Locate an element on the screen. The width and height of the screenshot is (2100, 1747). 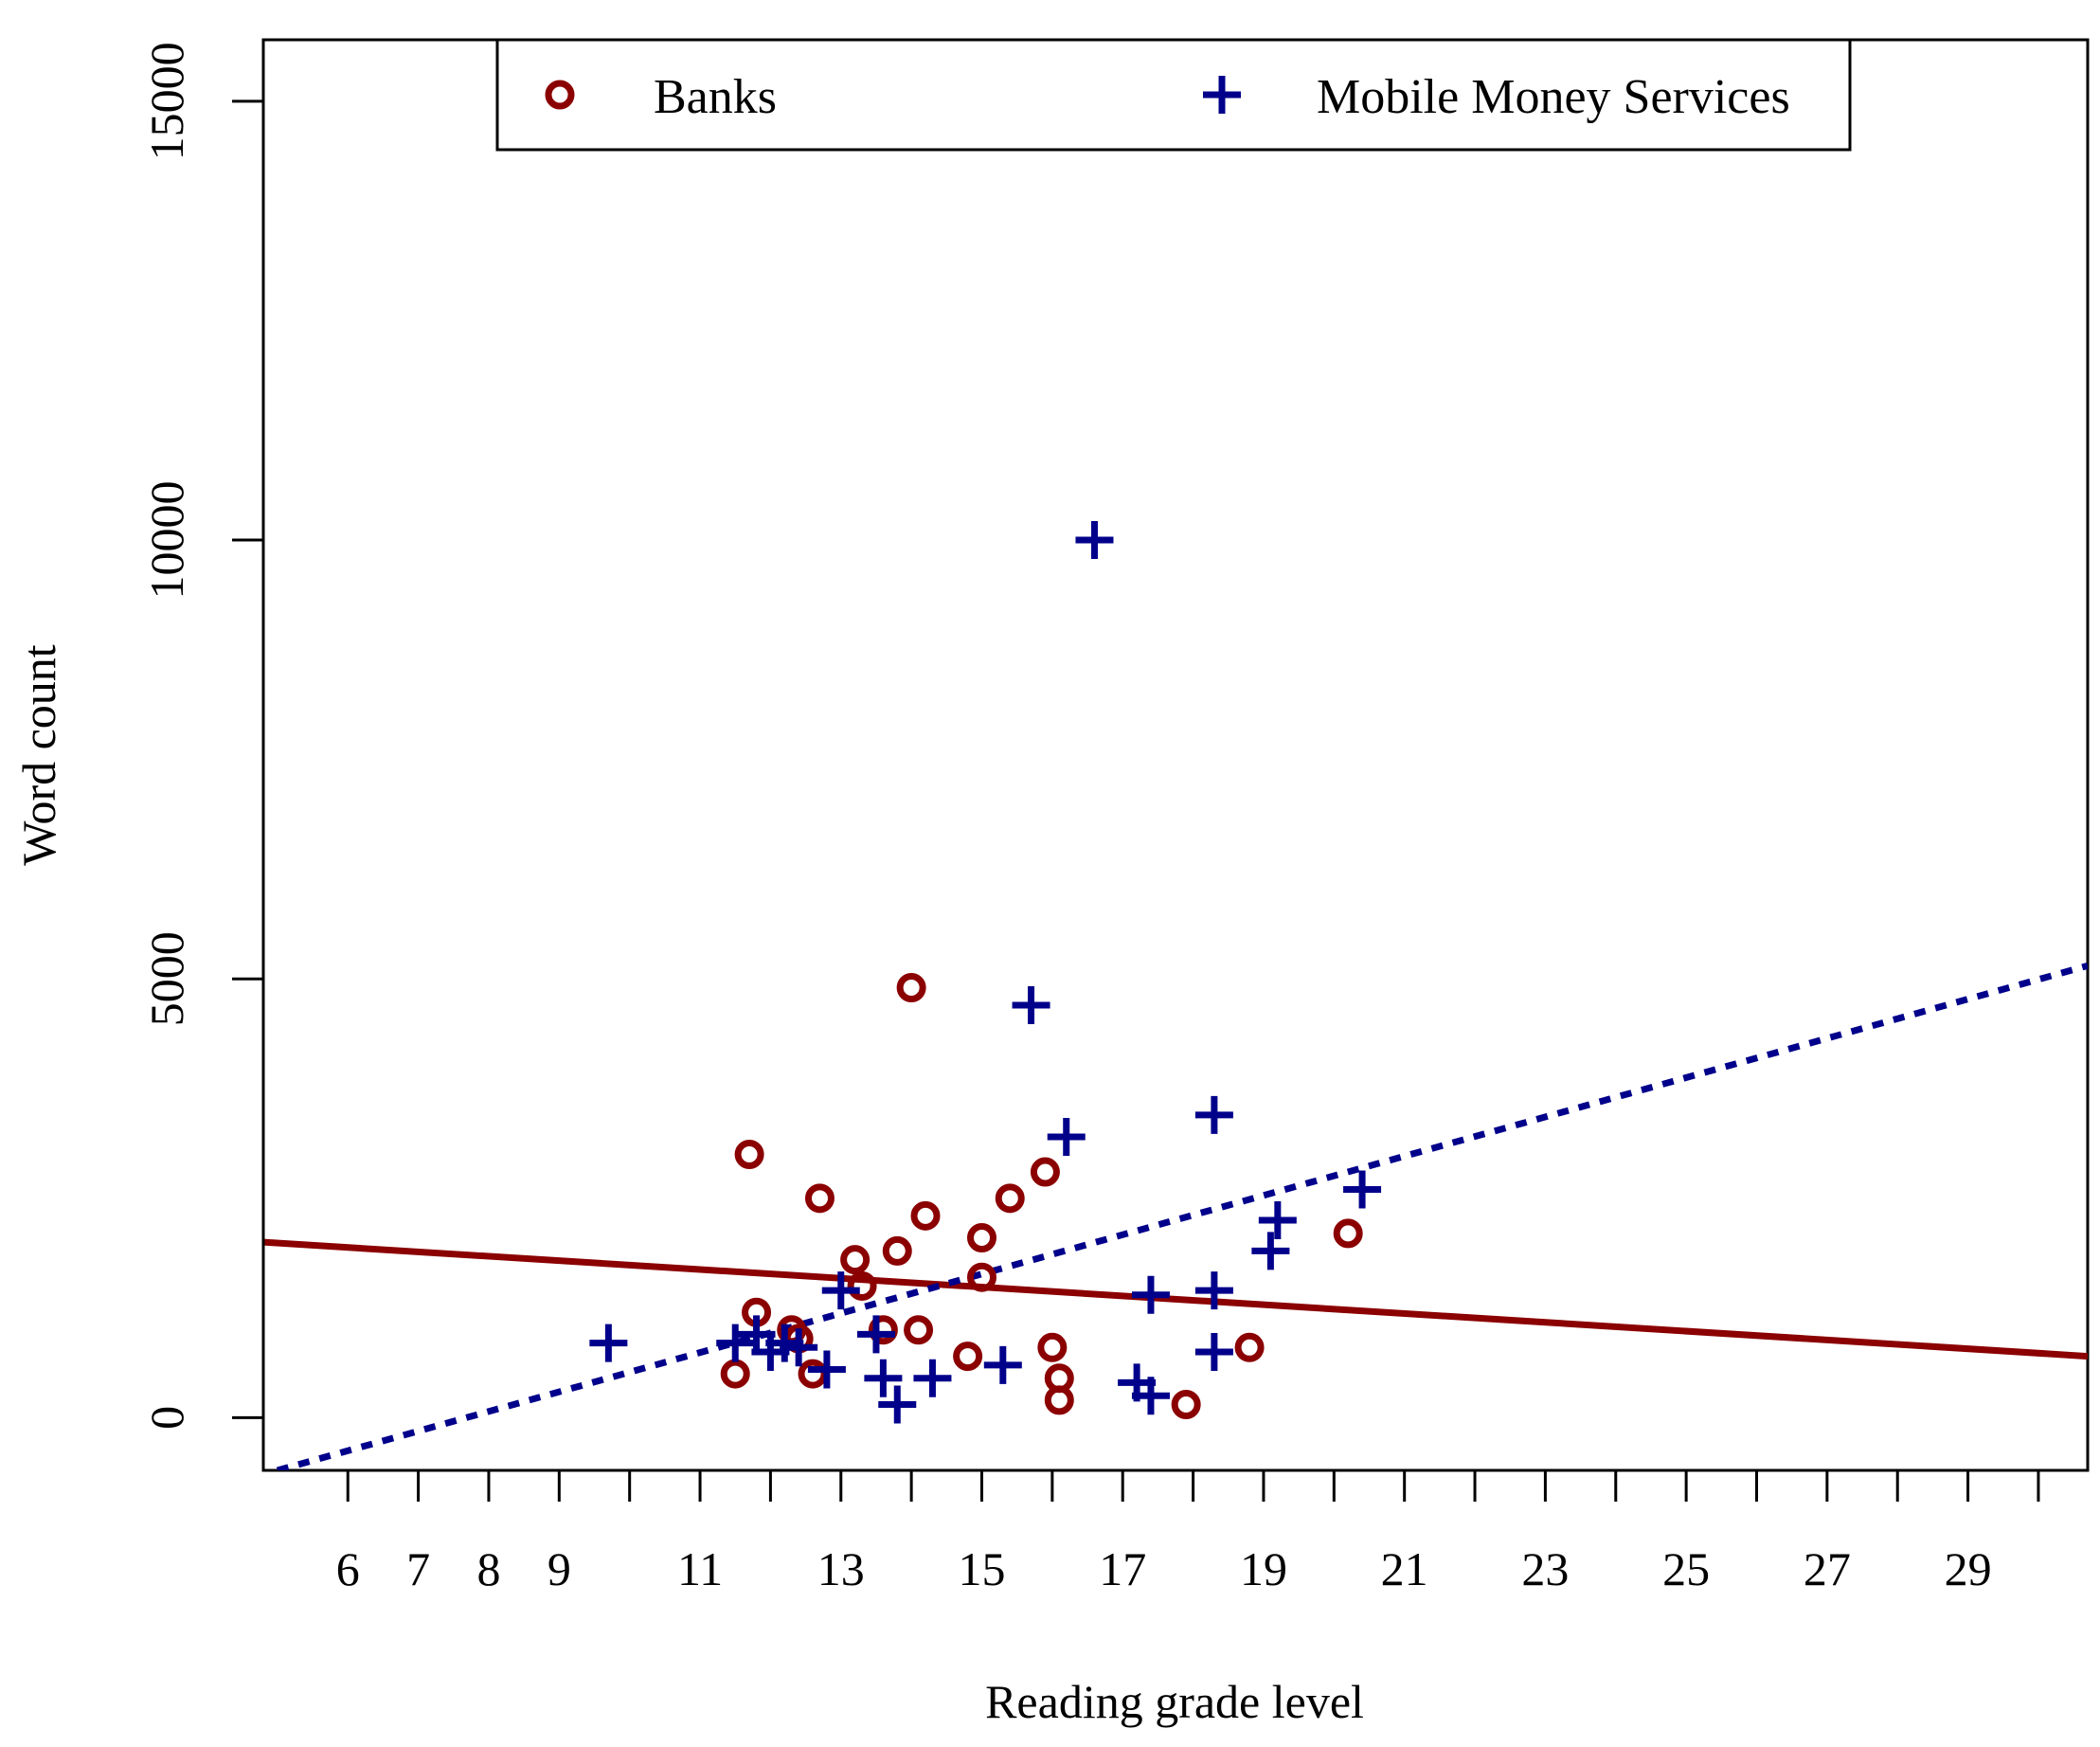
x-tick-label: 13 is located at coordinates (841, 1568).